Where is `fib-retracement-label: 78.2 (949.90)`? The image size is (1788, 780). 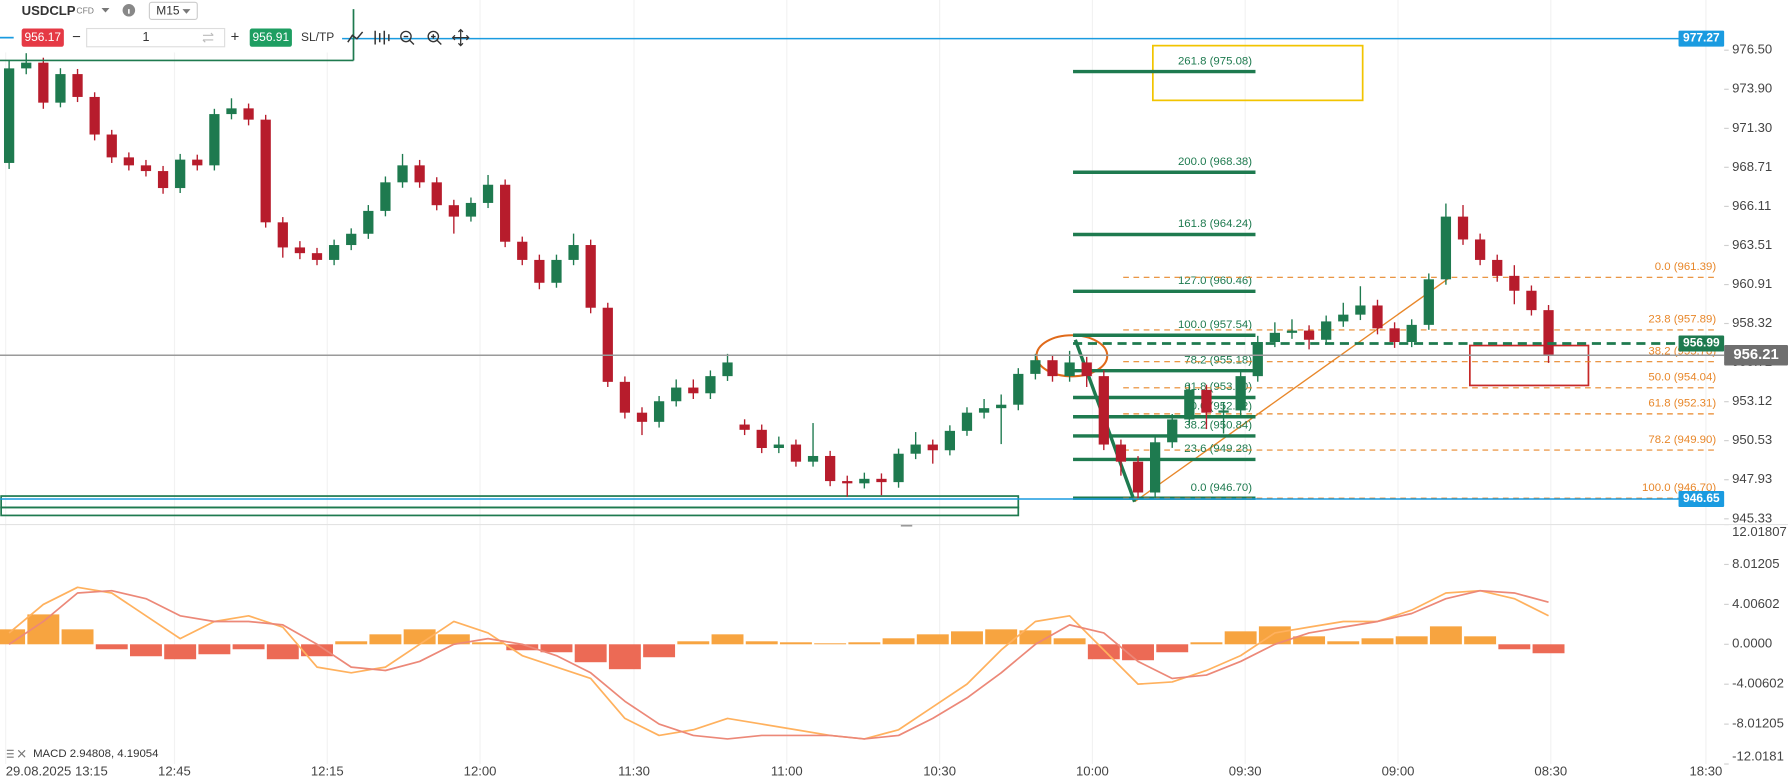
fib-retracement-label: 78.2 (949.90) is located at coordinates (1682, 440).